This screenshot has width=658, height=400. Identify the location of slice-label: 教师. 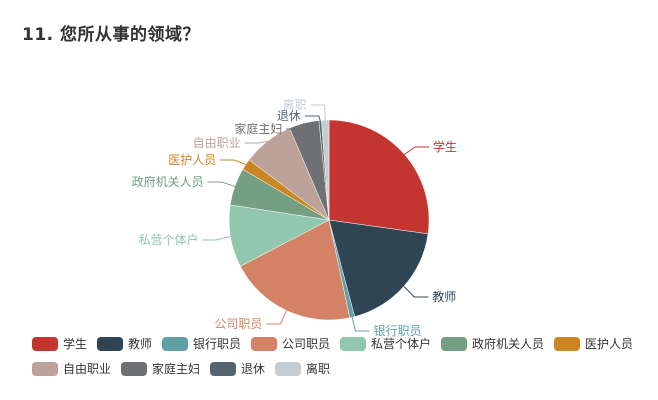
(444, 296).